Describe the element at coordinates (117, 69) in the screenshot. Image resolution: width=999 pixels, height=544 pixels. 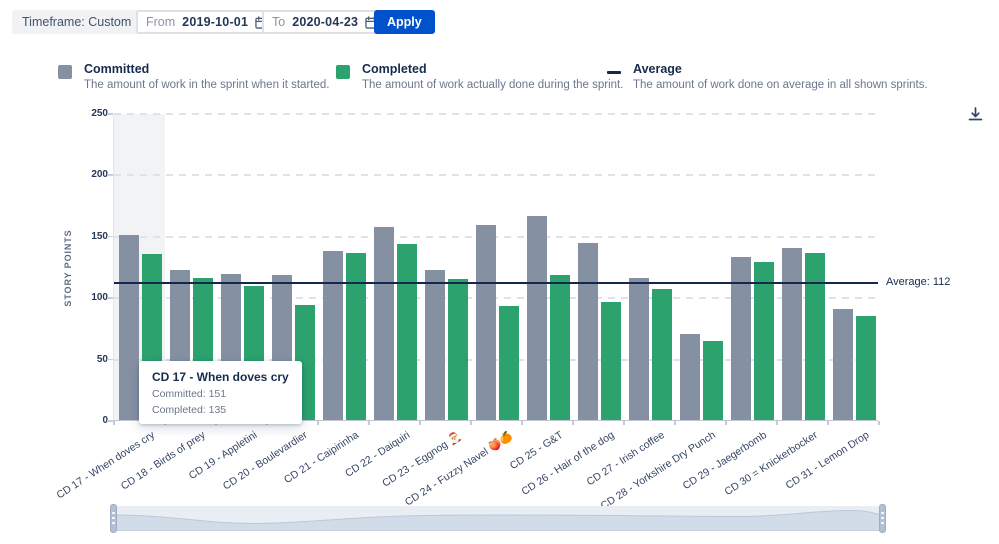
I see `legend-committed-label: Committed` at that location.